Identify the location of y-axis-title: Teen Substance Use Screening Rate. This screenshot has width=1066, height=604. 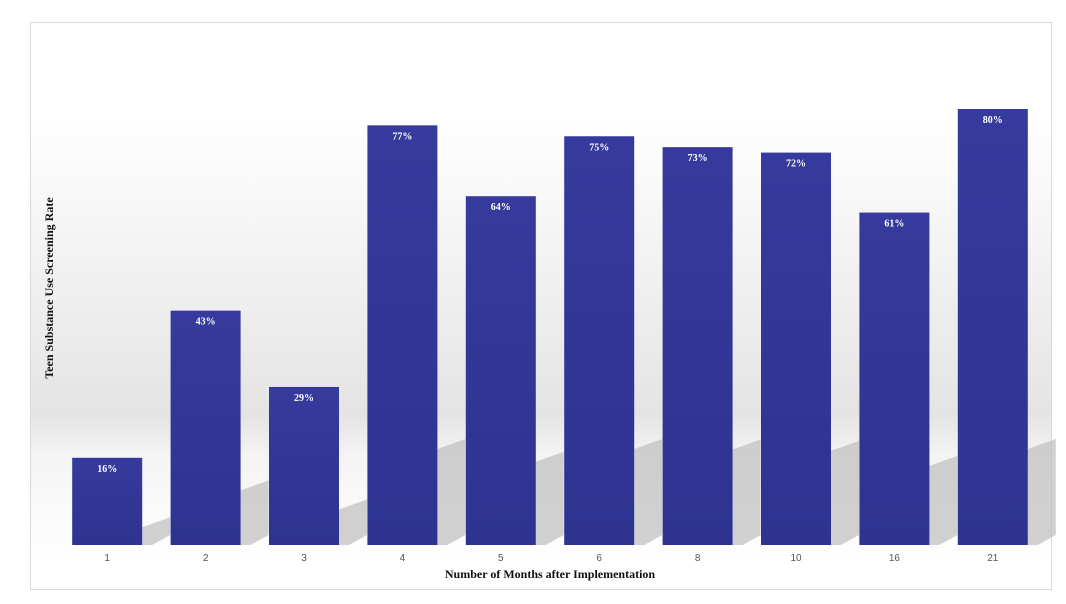
(49, 288).